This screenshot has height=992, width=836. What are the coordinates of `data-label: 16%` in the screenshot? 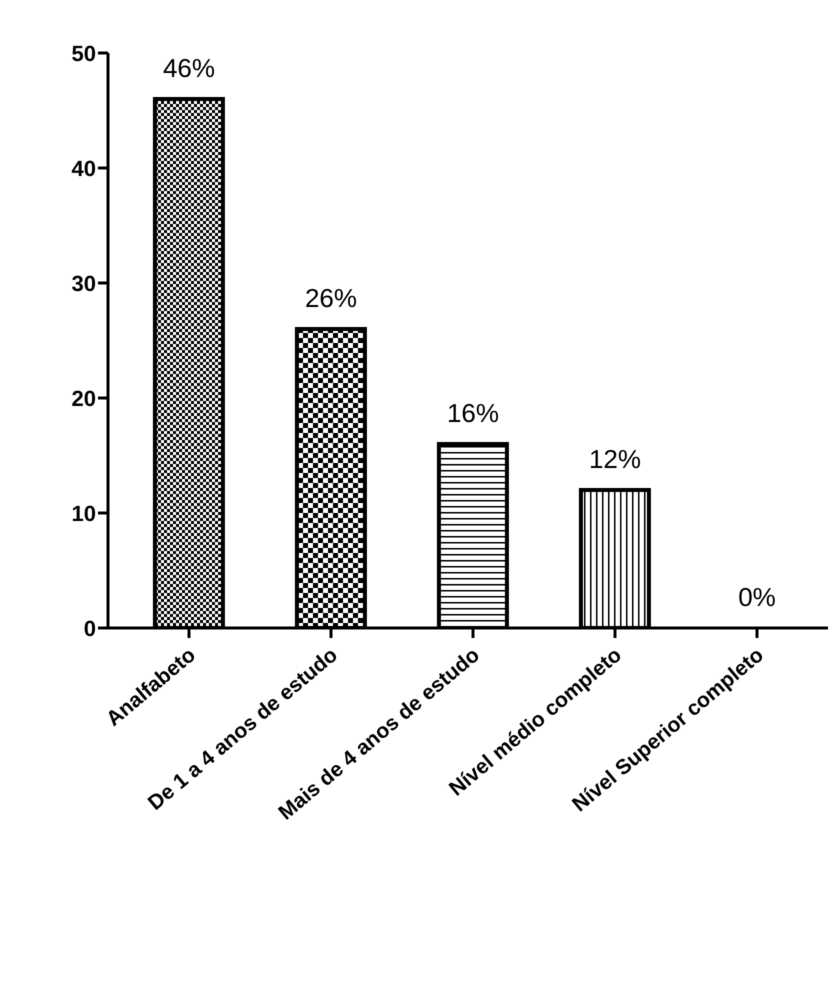 It's located at (473, 413).